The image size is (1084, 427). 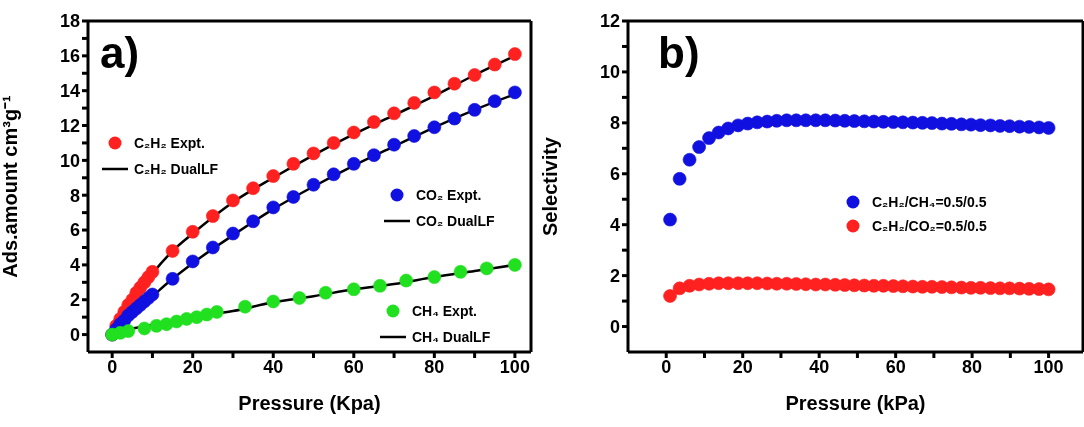 What do you see at coordinates (550, 186) in the screenshot?
I see `y-axis-title: Selectivity` at bounding box center [550, 186].